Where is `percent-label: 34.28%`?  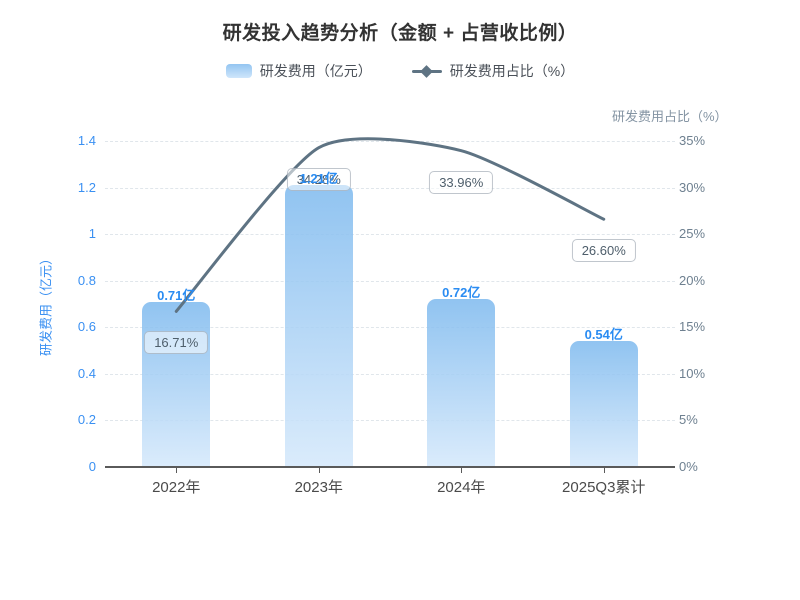
percent-label: 34.28% is located at coordinates (318, 179).